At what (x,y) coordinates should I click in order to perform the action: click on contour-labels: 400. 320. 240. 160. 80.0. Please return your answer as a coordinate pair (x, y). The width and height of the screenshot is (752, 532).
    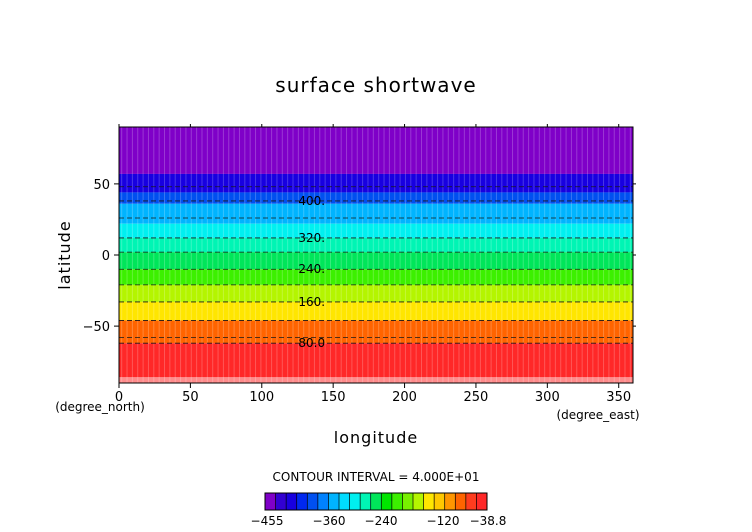
    Looking at the image, I should click on (311, 272).